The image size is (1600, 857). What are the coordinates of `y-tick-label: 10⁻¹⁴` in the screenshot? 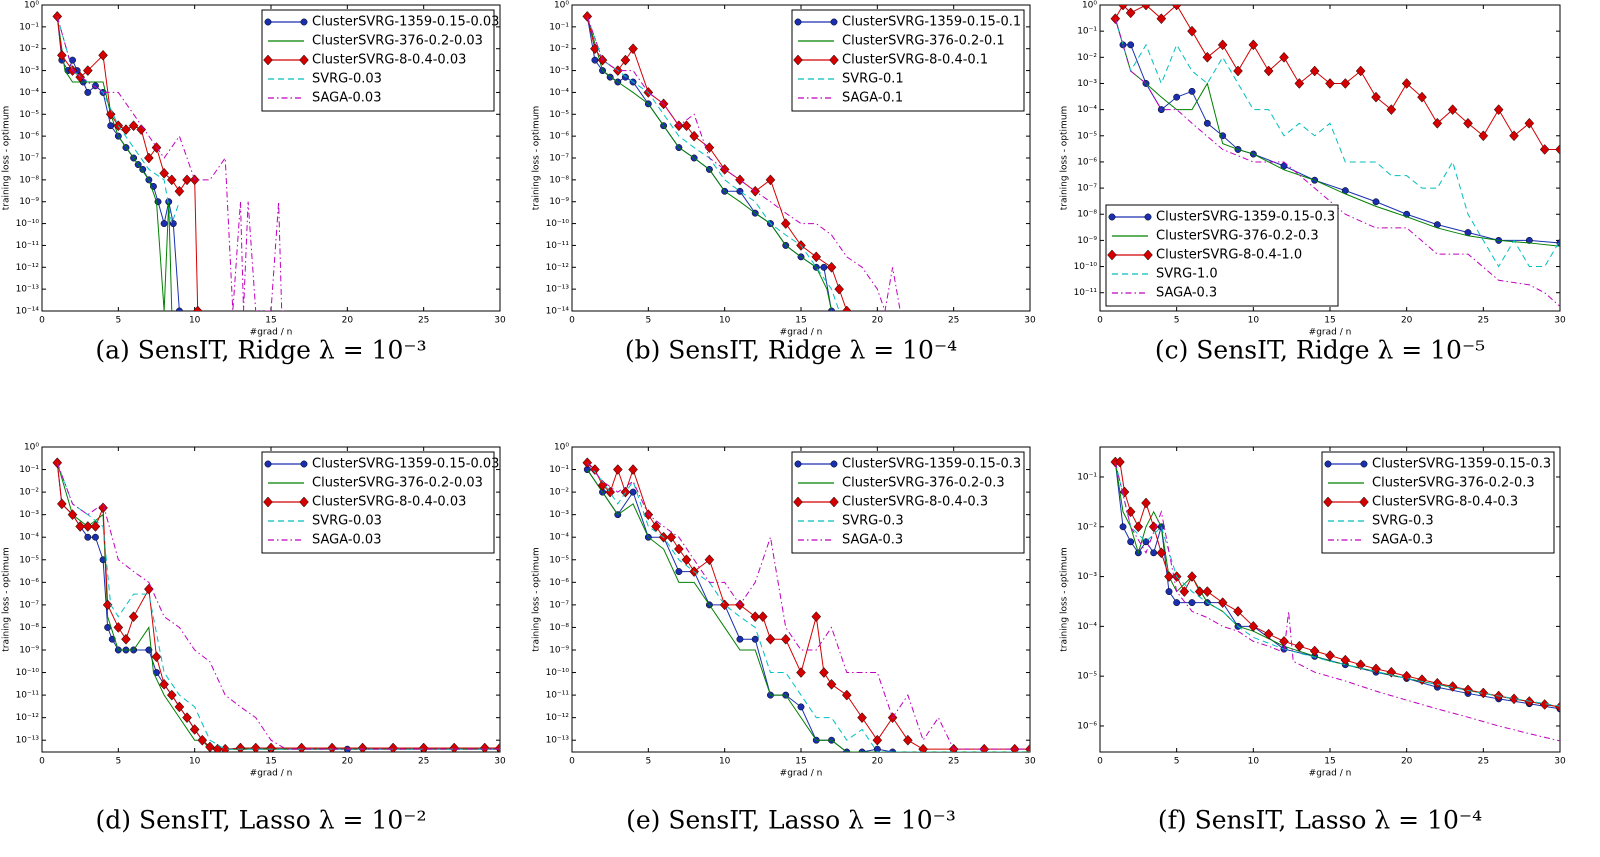 It's located at (28, 312).